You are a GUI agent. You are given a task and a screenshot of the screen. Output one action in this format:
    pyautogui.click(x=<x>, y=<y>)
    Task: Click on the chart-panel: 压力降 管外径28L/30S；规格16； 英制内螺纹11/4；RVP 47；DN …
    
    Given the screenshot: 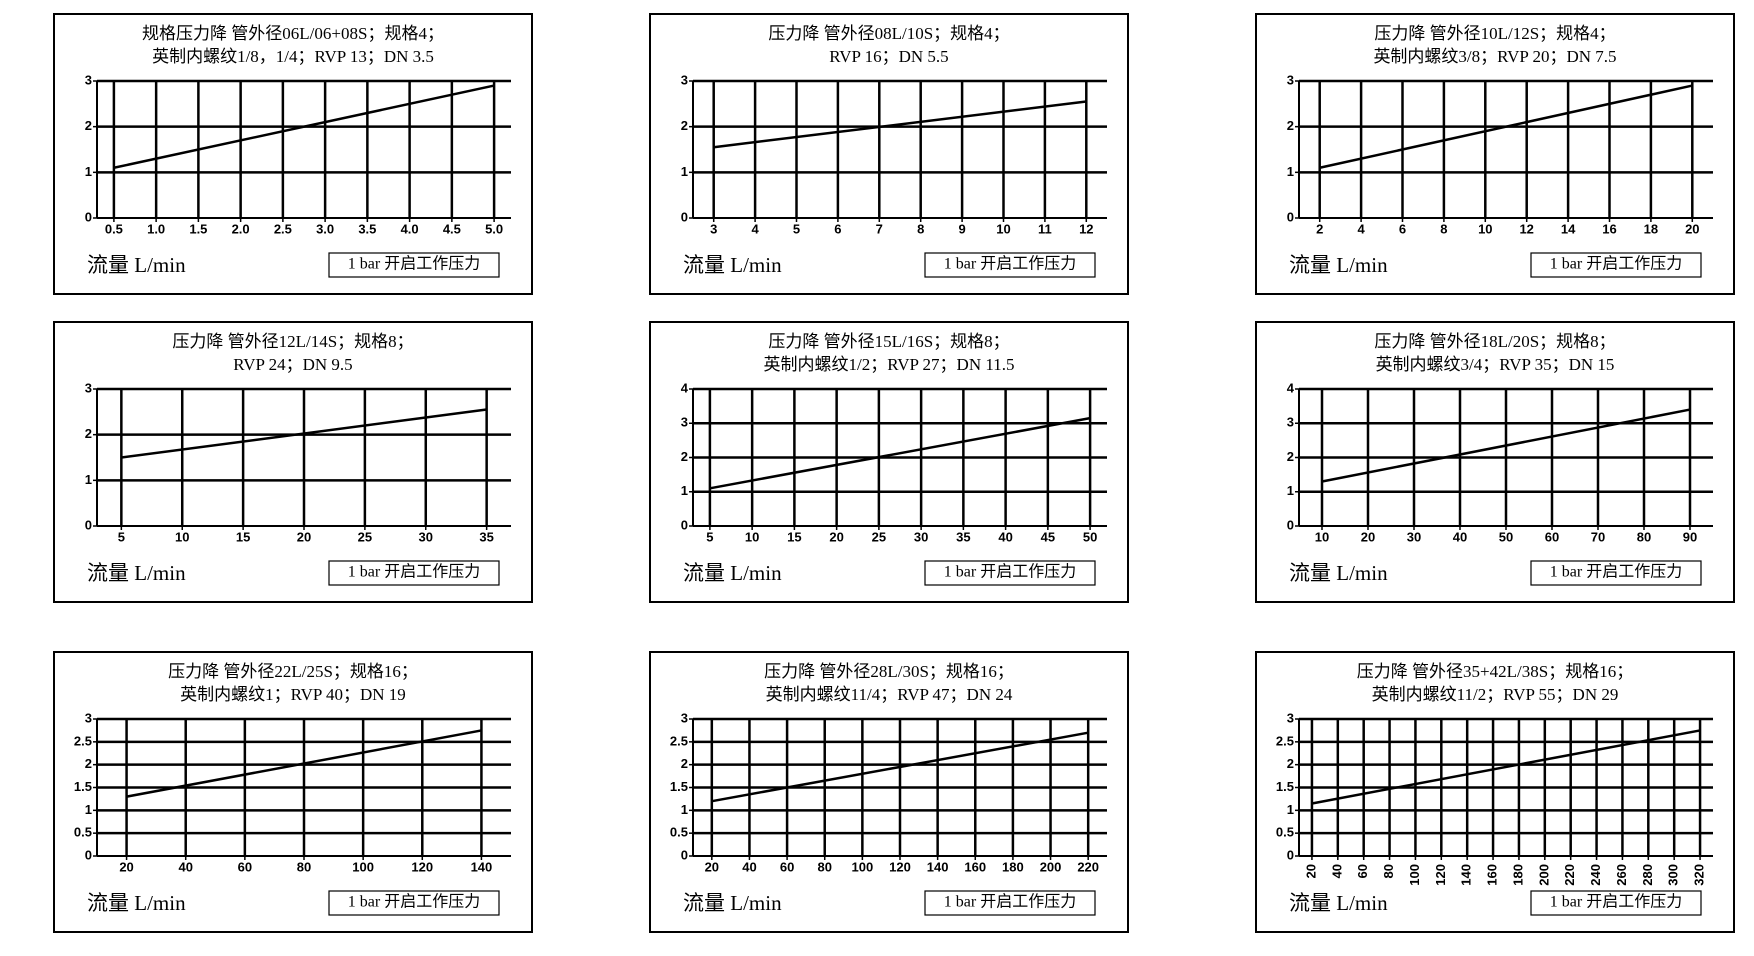 What is the action you would take?
    pyautogui.click(x=889, y=792)
    